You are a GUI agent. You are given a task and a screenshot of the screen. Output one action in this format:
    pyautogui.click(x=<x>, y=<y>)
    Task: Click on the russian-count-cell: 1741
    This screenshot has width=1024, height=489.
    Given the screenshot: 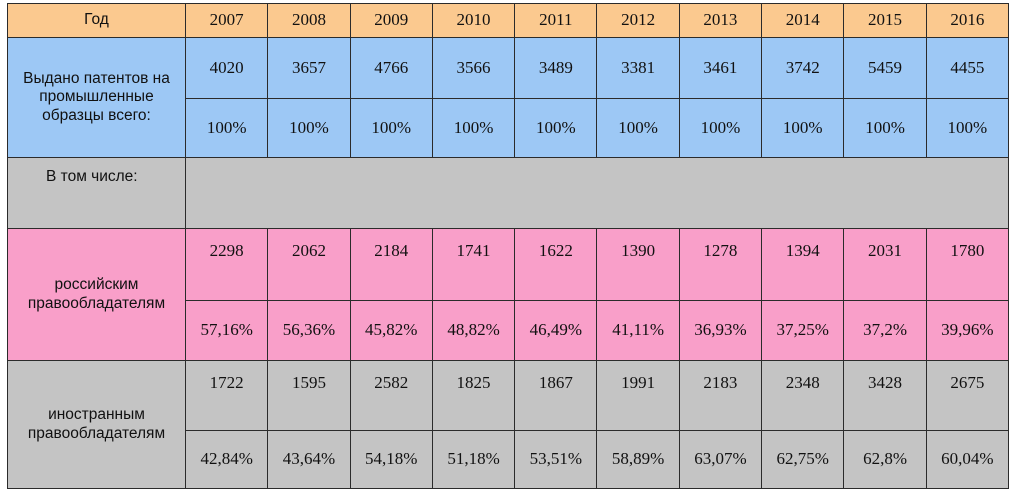 What is the action you would take?
    pyautogui.click(x=473, y=265)
    